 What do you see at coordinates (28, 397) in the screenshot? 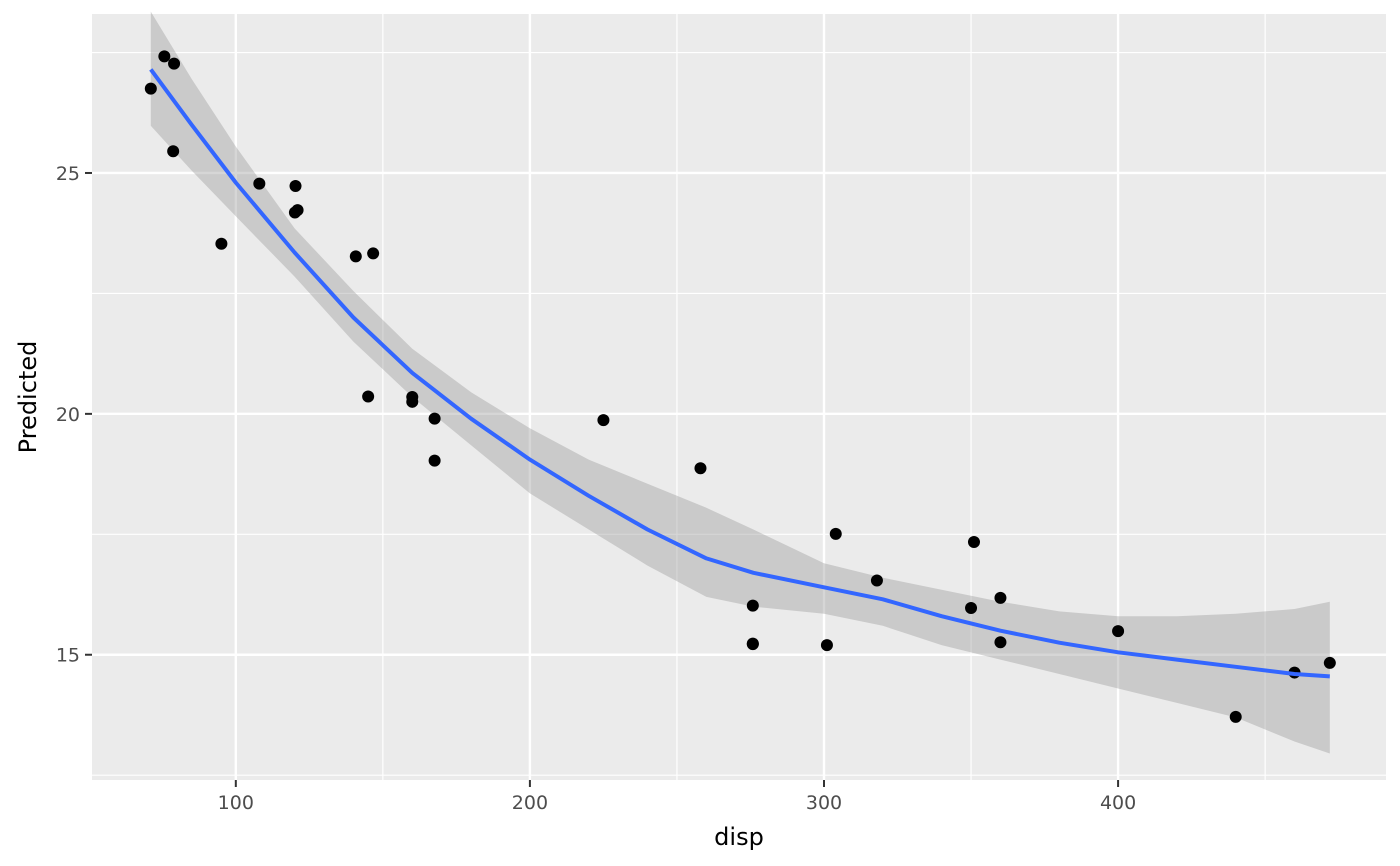
I see `y-axis-title: Predicted` at bounding box center [28, 397].